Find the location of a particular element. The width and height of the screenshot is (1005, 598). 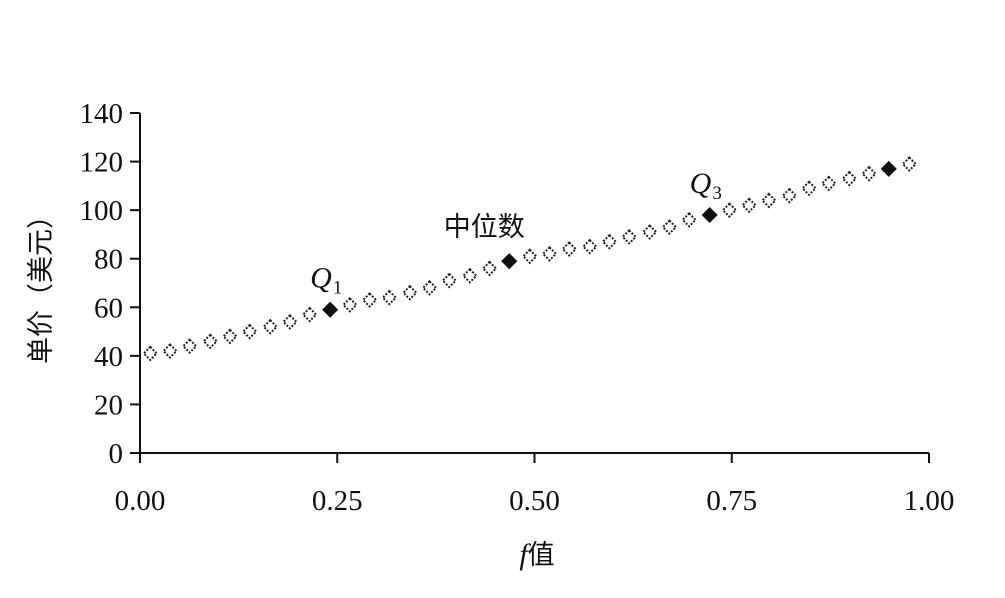

quartile-label: Q3 is located at coordinates (706, 185).